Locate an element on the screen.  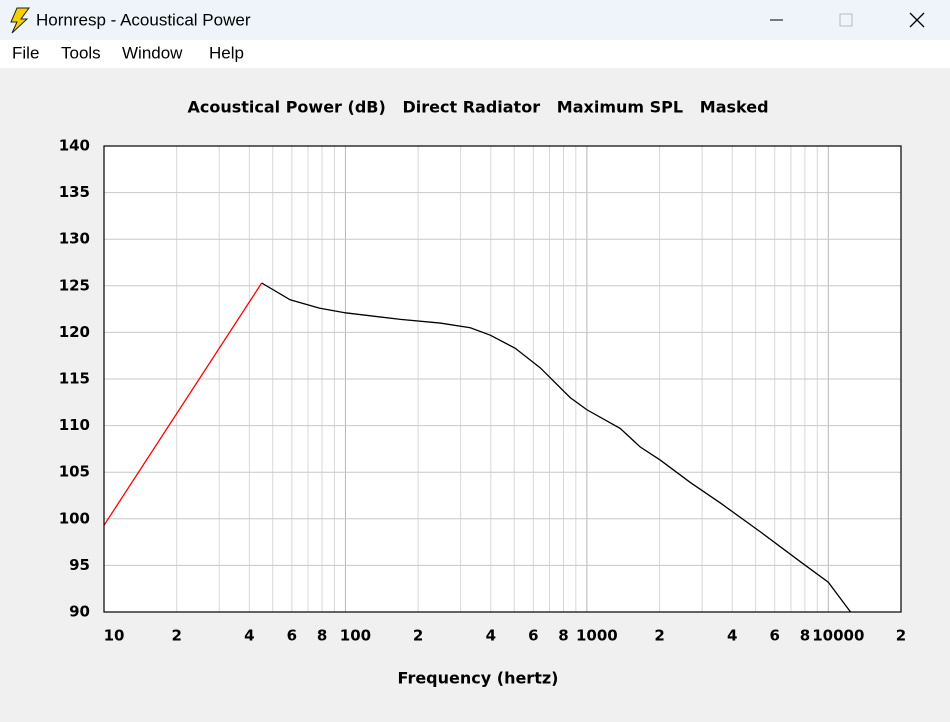
menu-item: Window is located at coordinates (152, 52).